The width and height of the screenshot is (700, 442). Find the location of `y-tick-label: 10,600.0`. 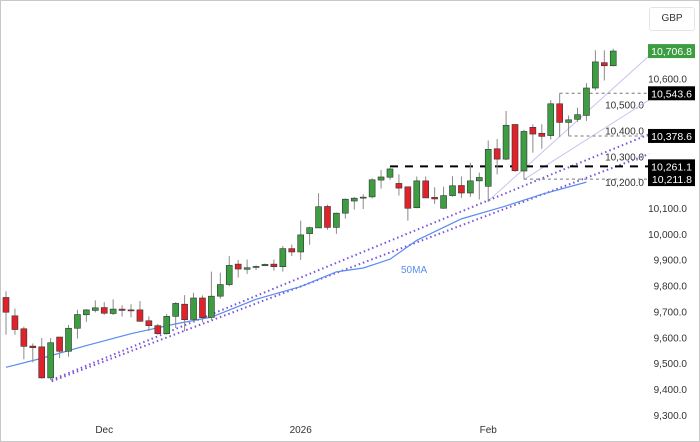

y-tick-label: 10,600.0 is located at coordinates (667, 80).